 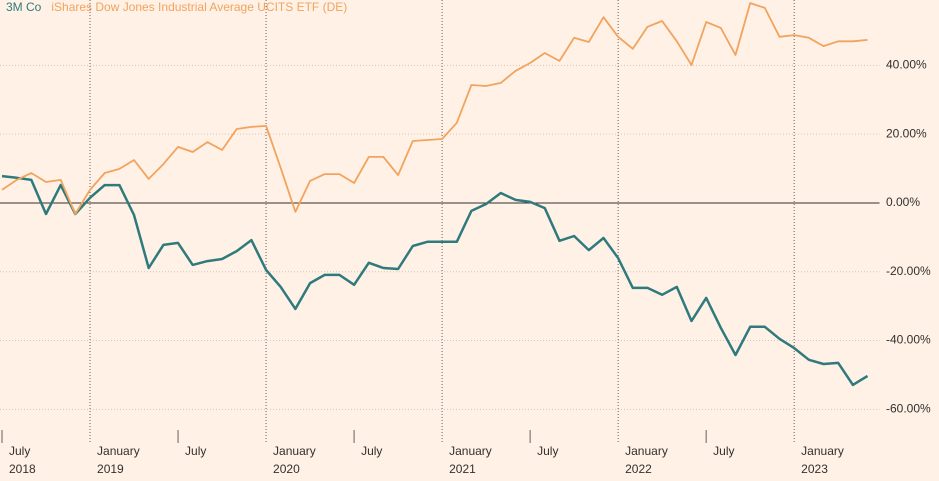 What do you see at coordinates (908, 340) in the screenshot?
I see `y-tick-label: -40.00%` at bounding box center [908, 340].